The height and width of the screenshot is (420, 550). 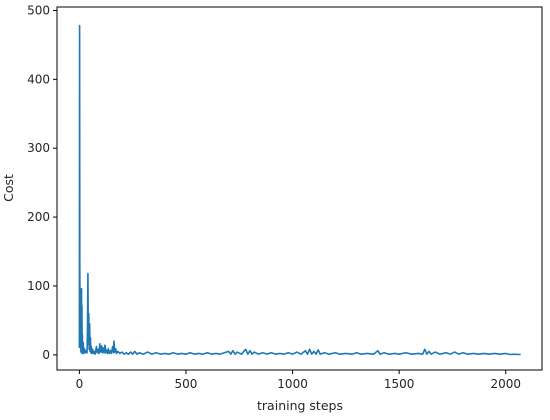 What do you see at coordinates (300, 405) in the screenshot?
I see `x-axis-label: training steps` at bounding box center [300, 405].